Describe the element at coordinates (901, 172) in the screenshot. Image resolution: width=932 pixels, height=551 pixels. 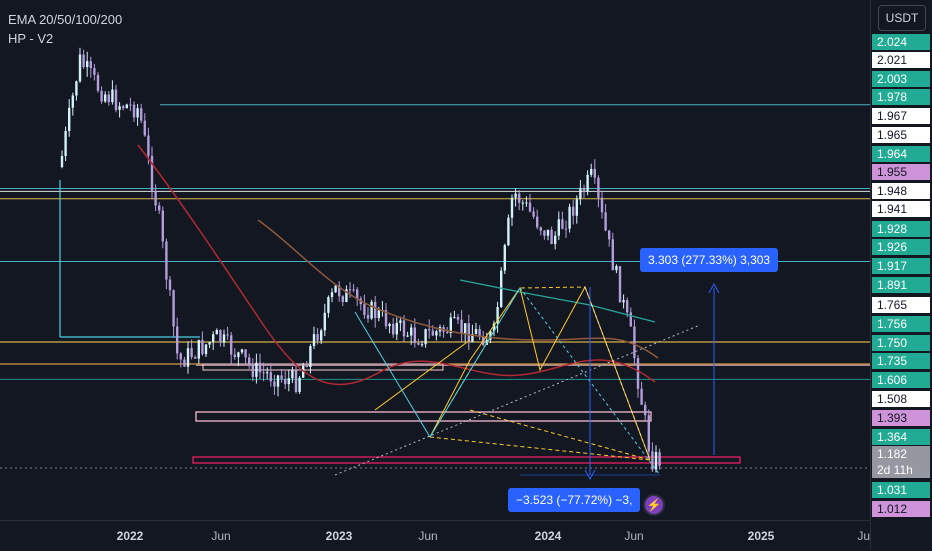
I see `price-tag: 1.955` at that location.